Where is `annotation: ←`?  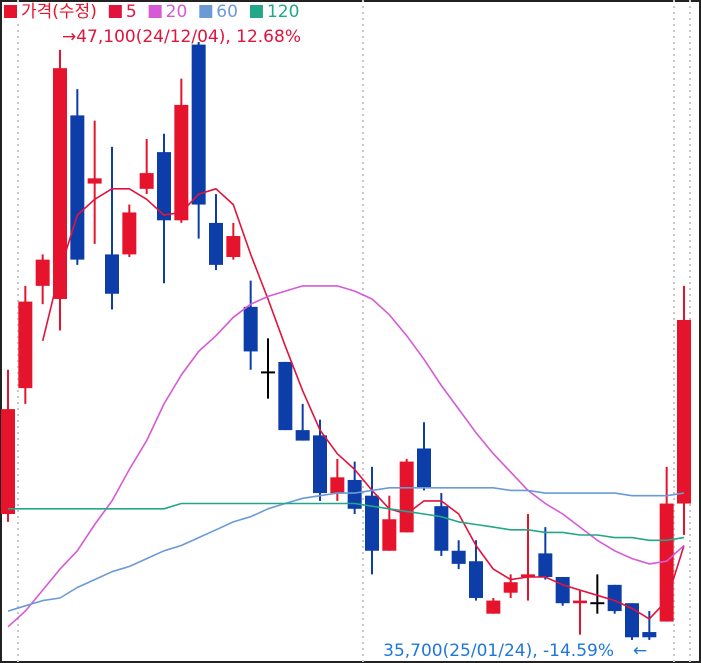
annotation: ← is located at coordinates (640, 651).